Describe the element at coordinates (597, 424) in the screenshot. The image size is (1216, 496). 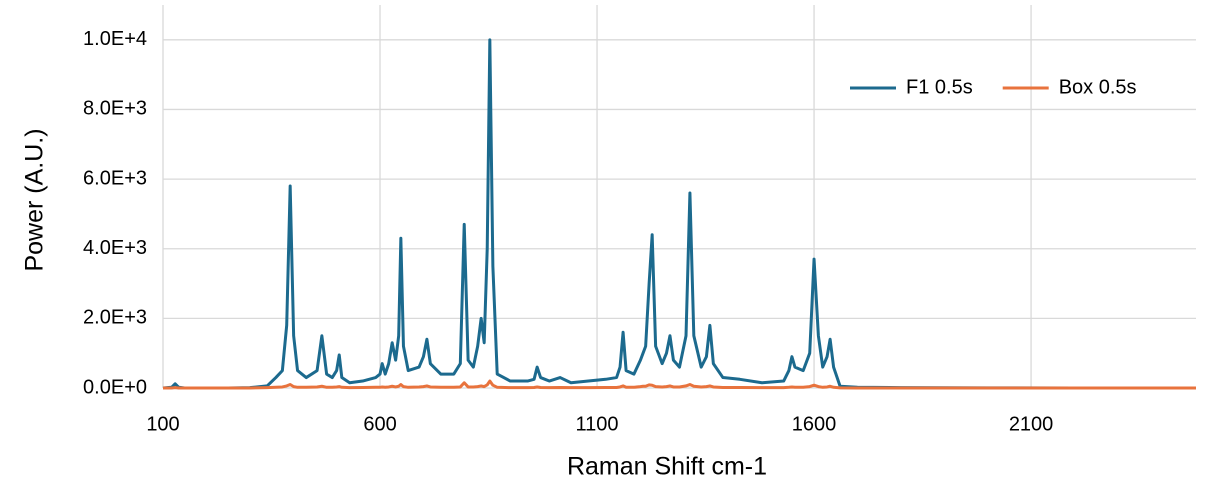
I see `x-tick-label: 1100` at that location.